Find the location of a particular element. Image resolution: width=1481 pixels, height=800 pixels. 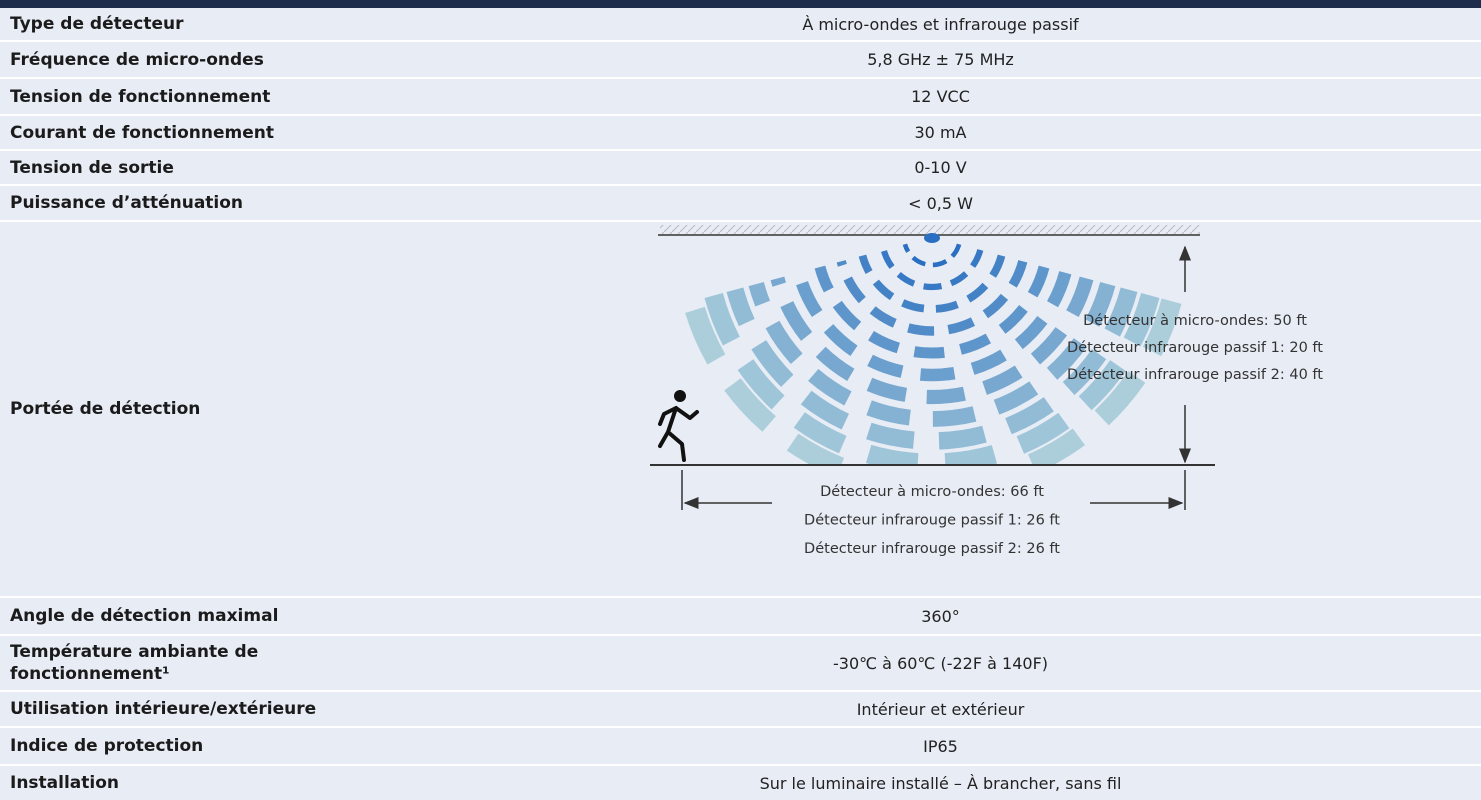

row-label: Portée de détection is located at coordinates (105, 409).